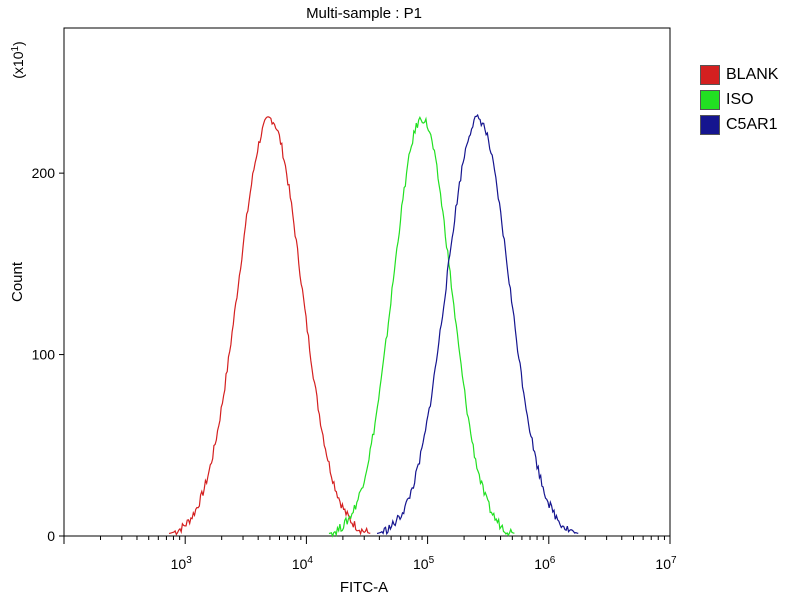 This screenshot has width=800, height=600. I want to click on legend-swatch-iso, so click(710, 99).